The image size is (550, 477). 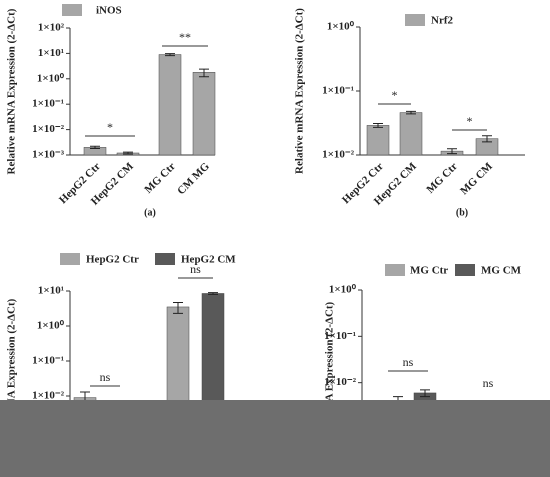 What do you see at coordinates (193, 178) in the screenshot?
I see `x-tick-label: CM MG` at bounding box center [193, 178].